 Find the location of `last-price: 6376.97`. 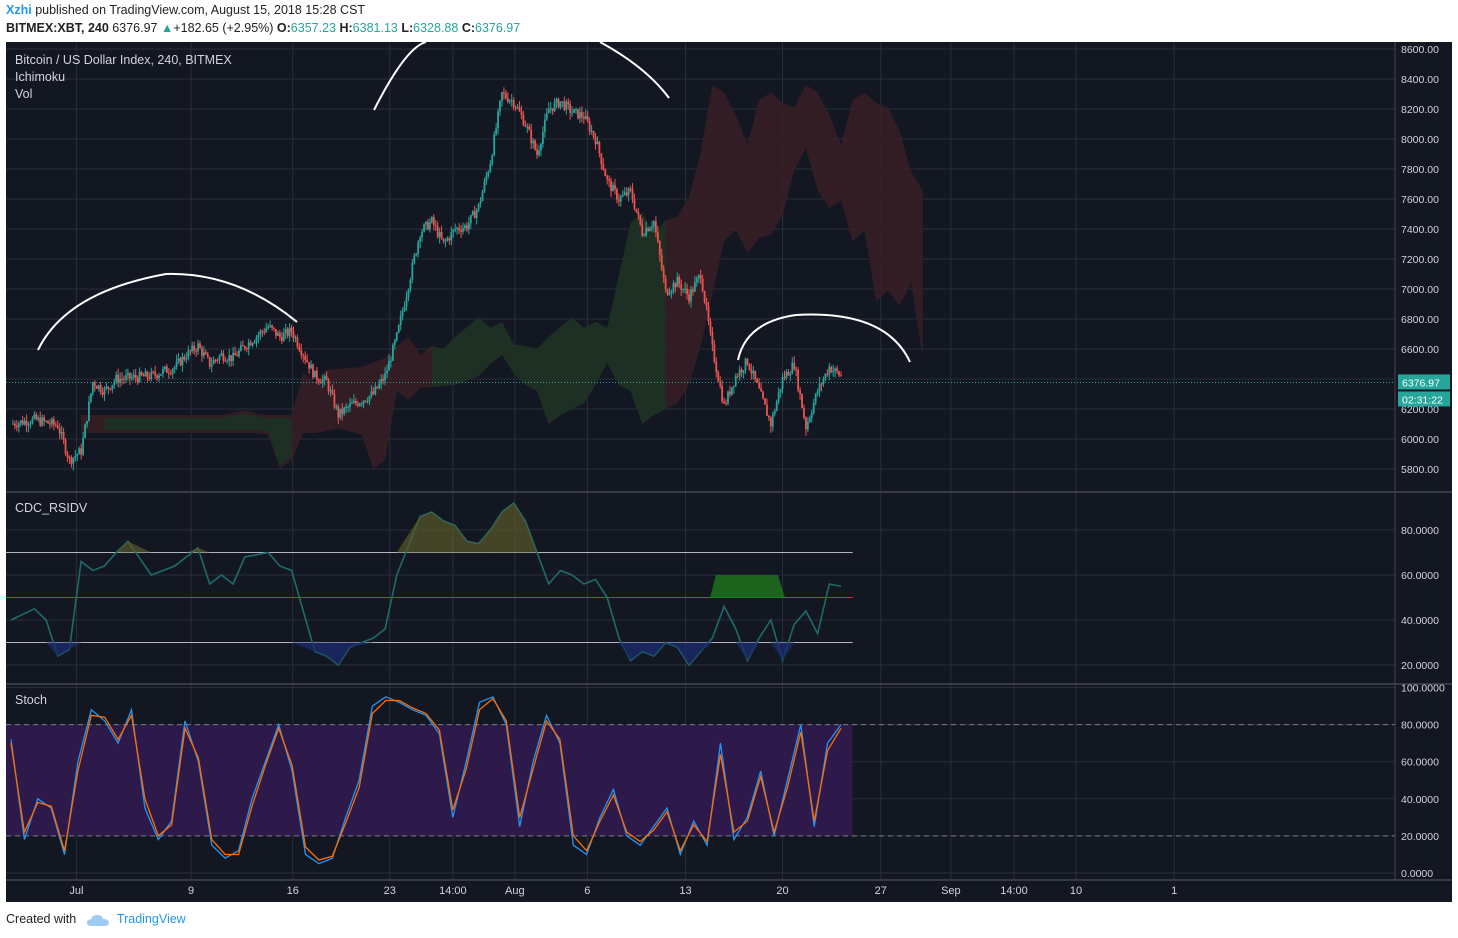

last-price: 6376.97 is located at coordinates (135, 28).